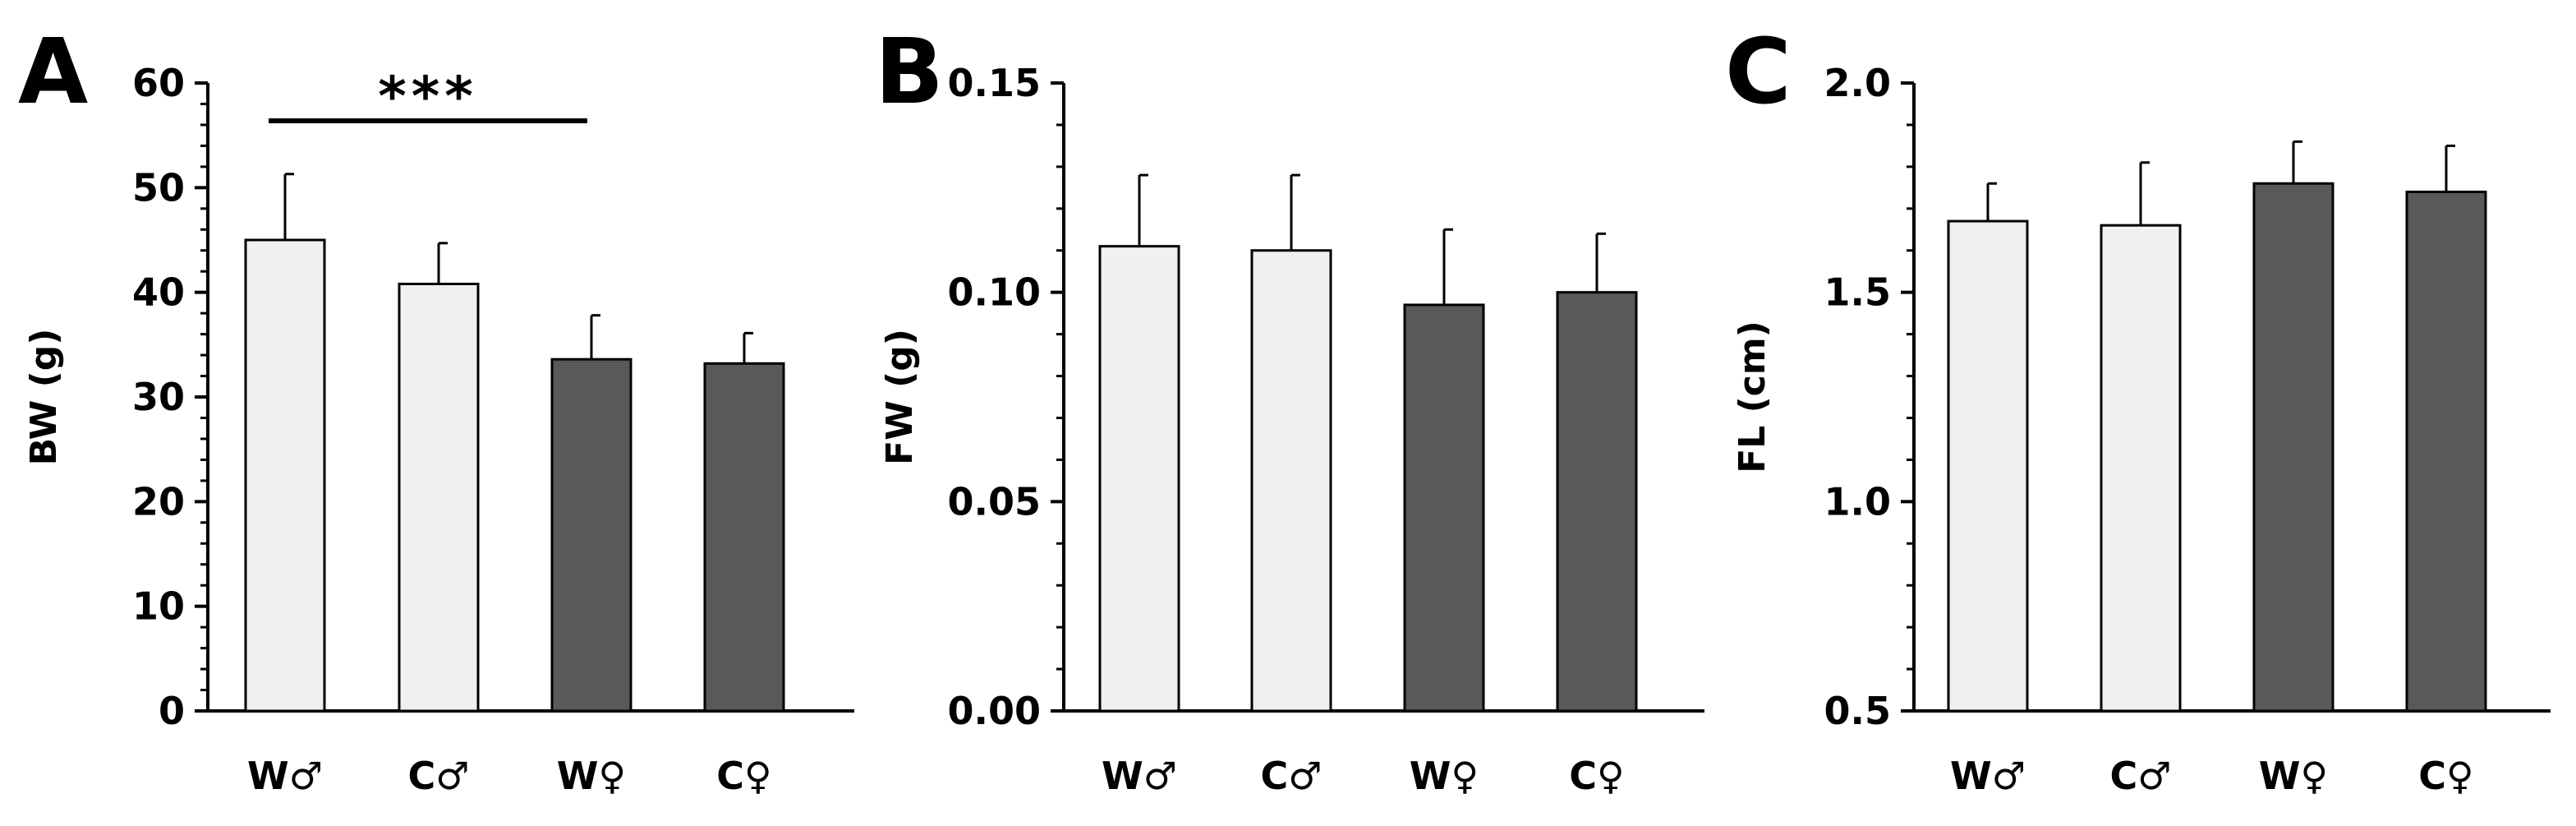 The image size is (2576, 826). What do you see at coordinates (1988, 776) in the screenshot?
I see `panel-c-category-label-1: W♂` at bounding box center [1988, 776].